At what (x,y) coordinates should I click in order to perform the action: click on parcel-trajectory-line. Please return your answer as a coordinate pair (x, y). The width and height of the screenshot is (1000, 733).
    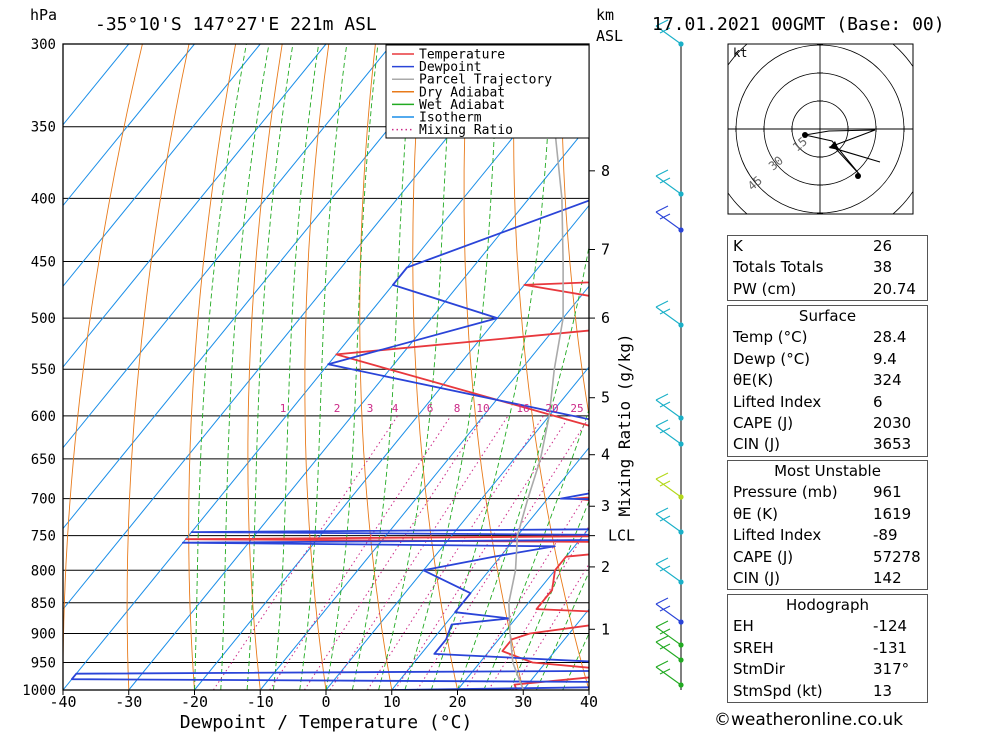
    Looking at the image, I should click on (536, 367).